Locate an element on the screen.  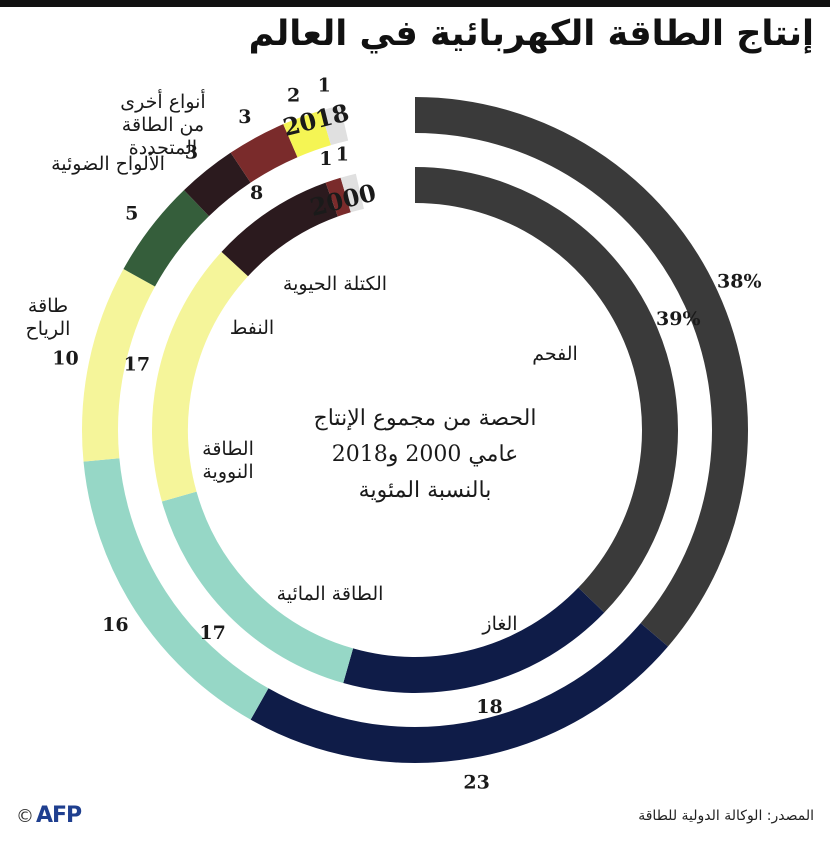
copyright-symbol: © is located at coordinates (25, 816).